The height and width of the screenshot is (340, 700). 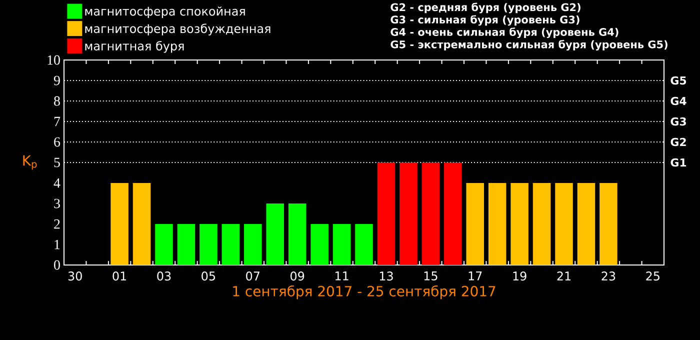 I want to click on y-tick-label: 6, so click(x=57, y=142).